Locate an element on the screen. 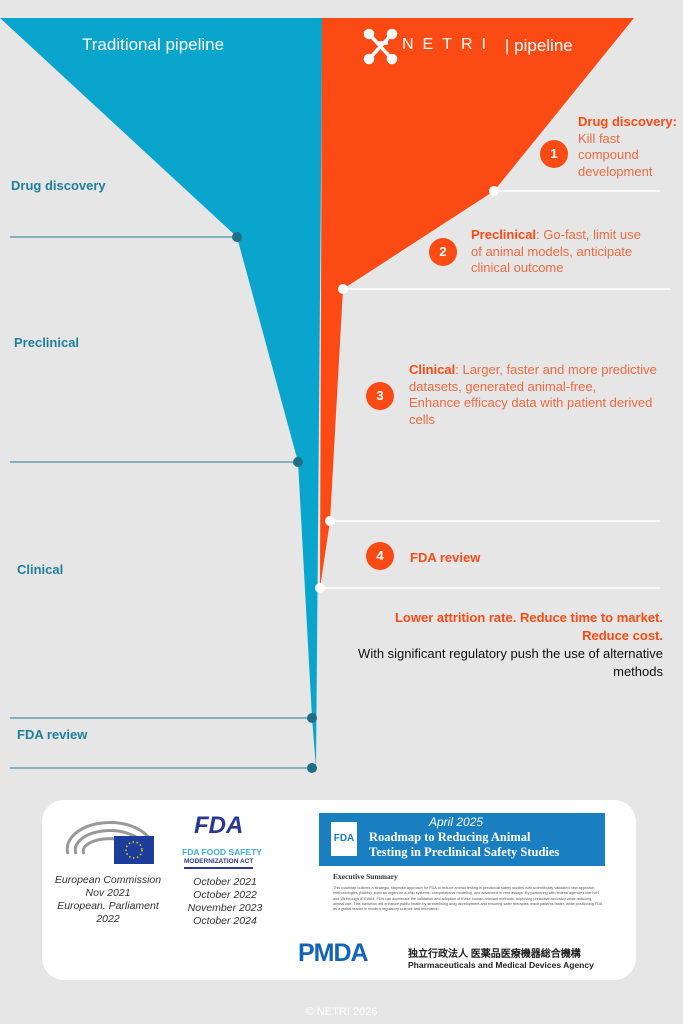 The height and width of the screenshot is (1024, 683). step-4-text: FDA review is located at coordinates (445, 557).